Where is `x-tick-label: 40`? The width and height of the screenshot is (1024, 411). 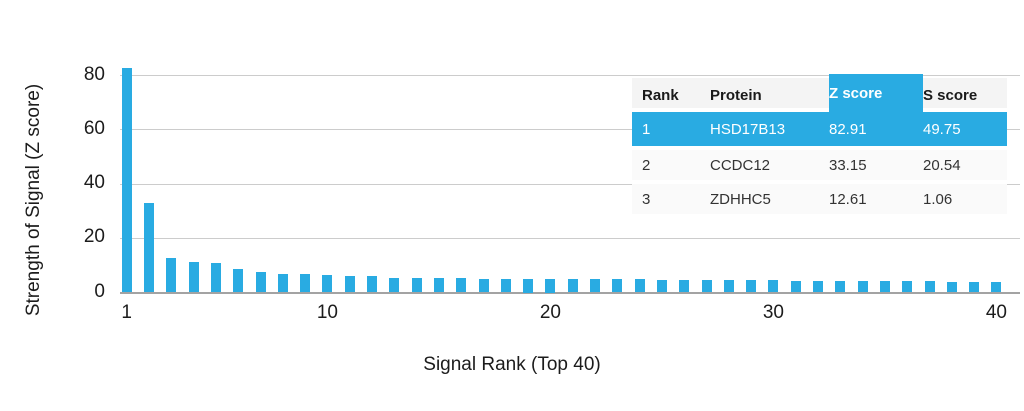
x-tick-label: 40 is located at coordinates (996, 312).